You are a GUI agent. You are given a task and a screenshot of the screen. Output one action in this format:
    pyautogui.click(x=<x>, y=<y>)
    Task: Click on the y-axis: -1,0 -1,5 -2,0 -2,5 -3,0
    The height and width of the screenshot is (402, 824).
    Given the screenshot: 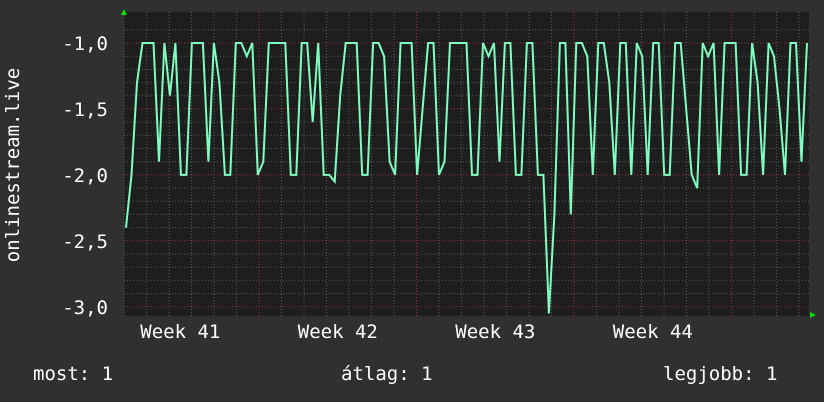 What is the action you would take?
    pyautogui.click(x=85, y=176)
    